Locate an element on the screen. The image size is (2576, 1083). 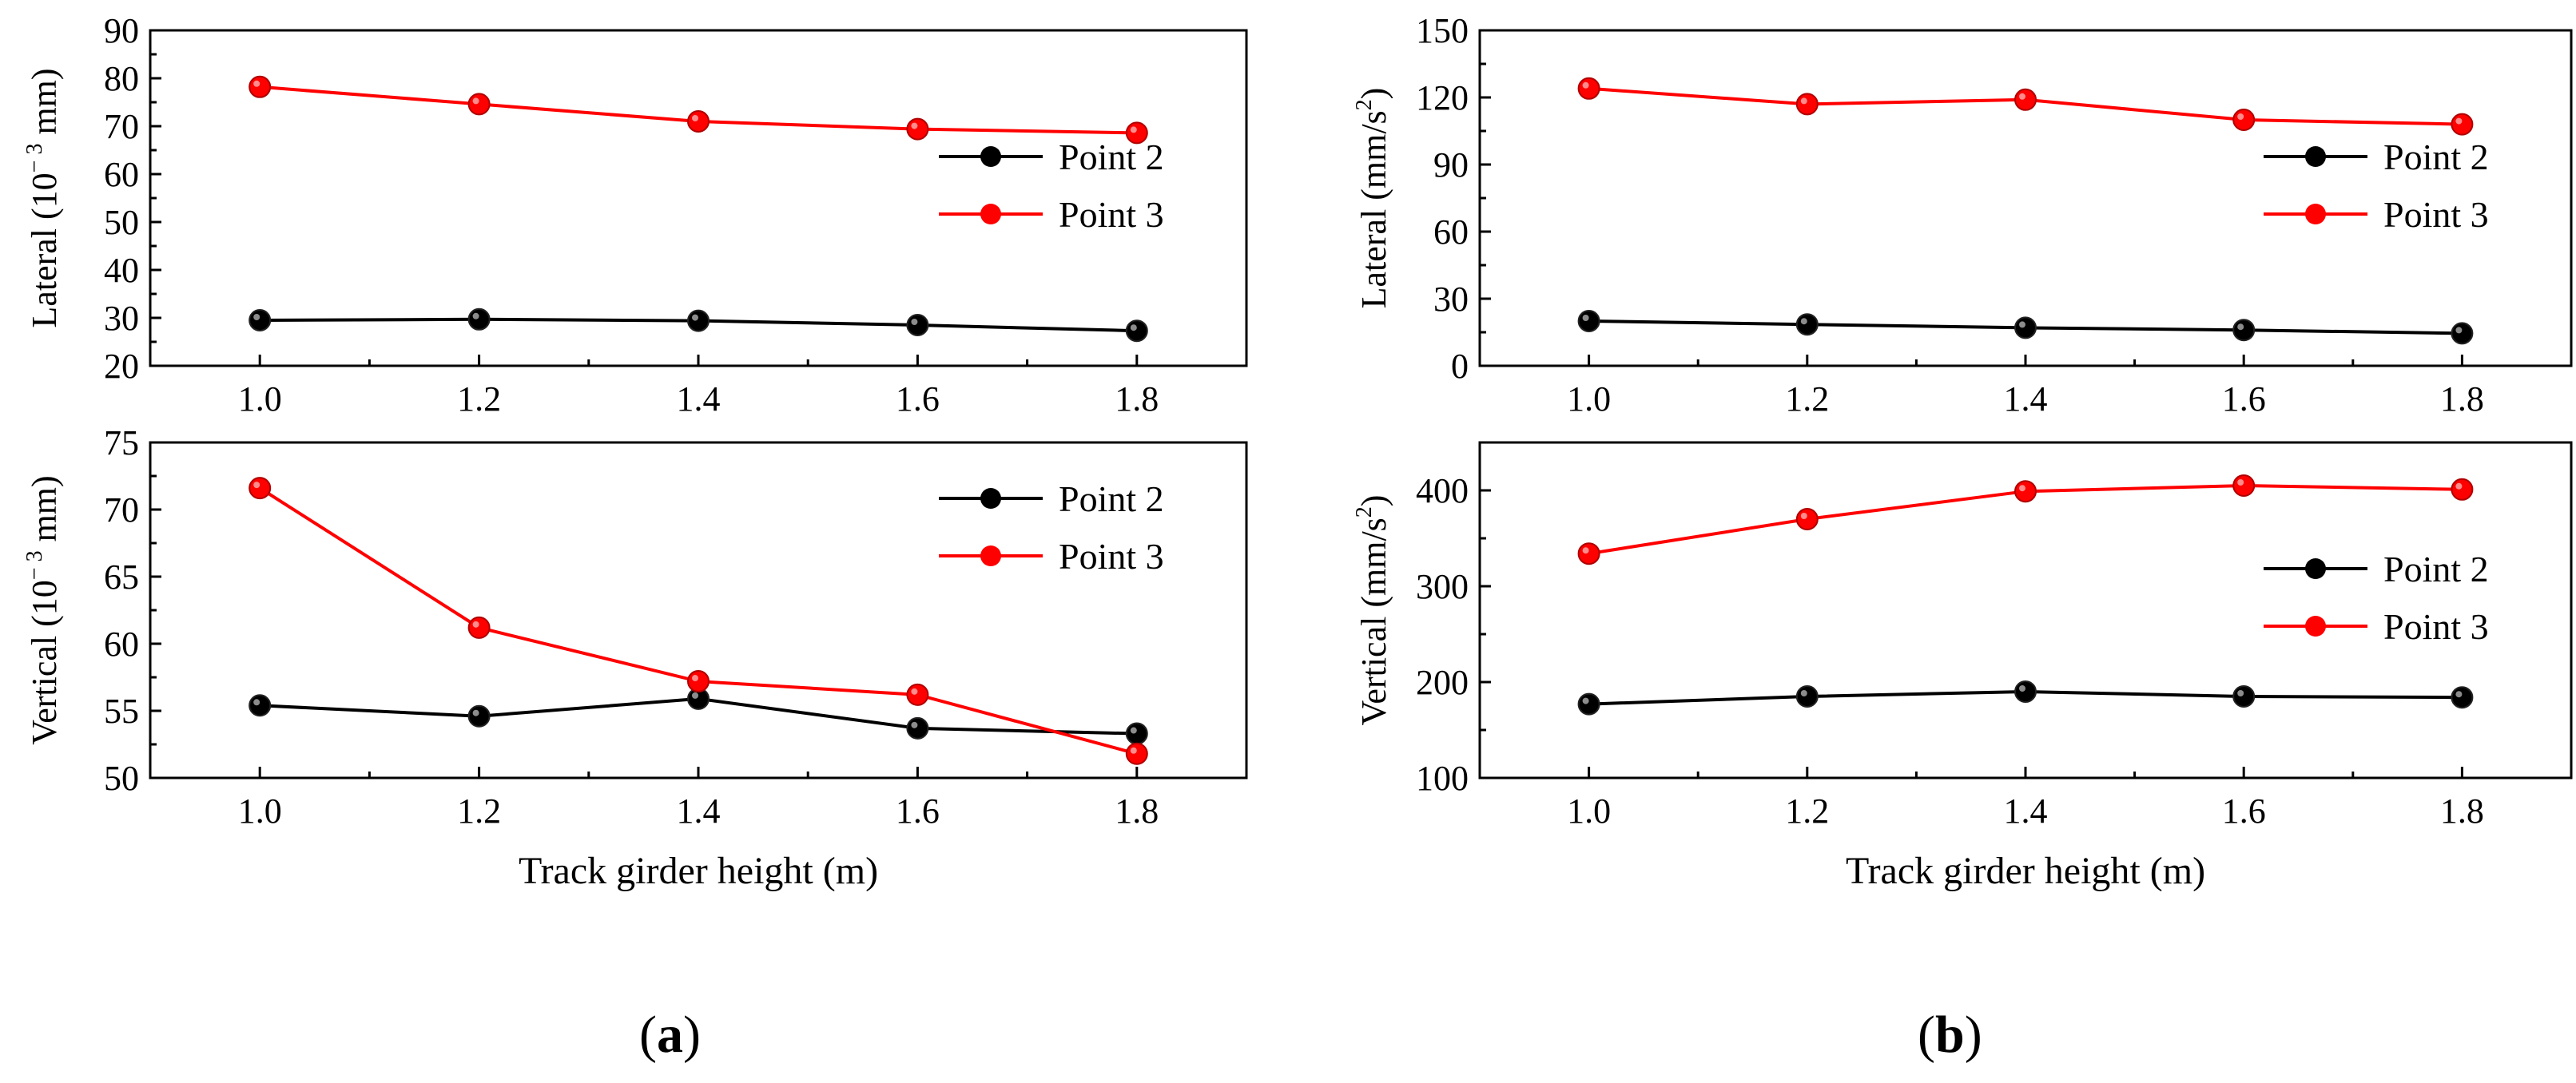
caption-a: (a) is located at coordinates (670, 1035).